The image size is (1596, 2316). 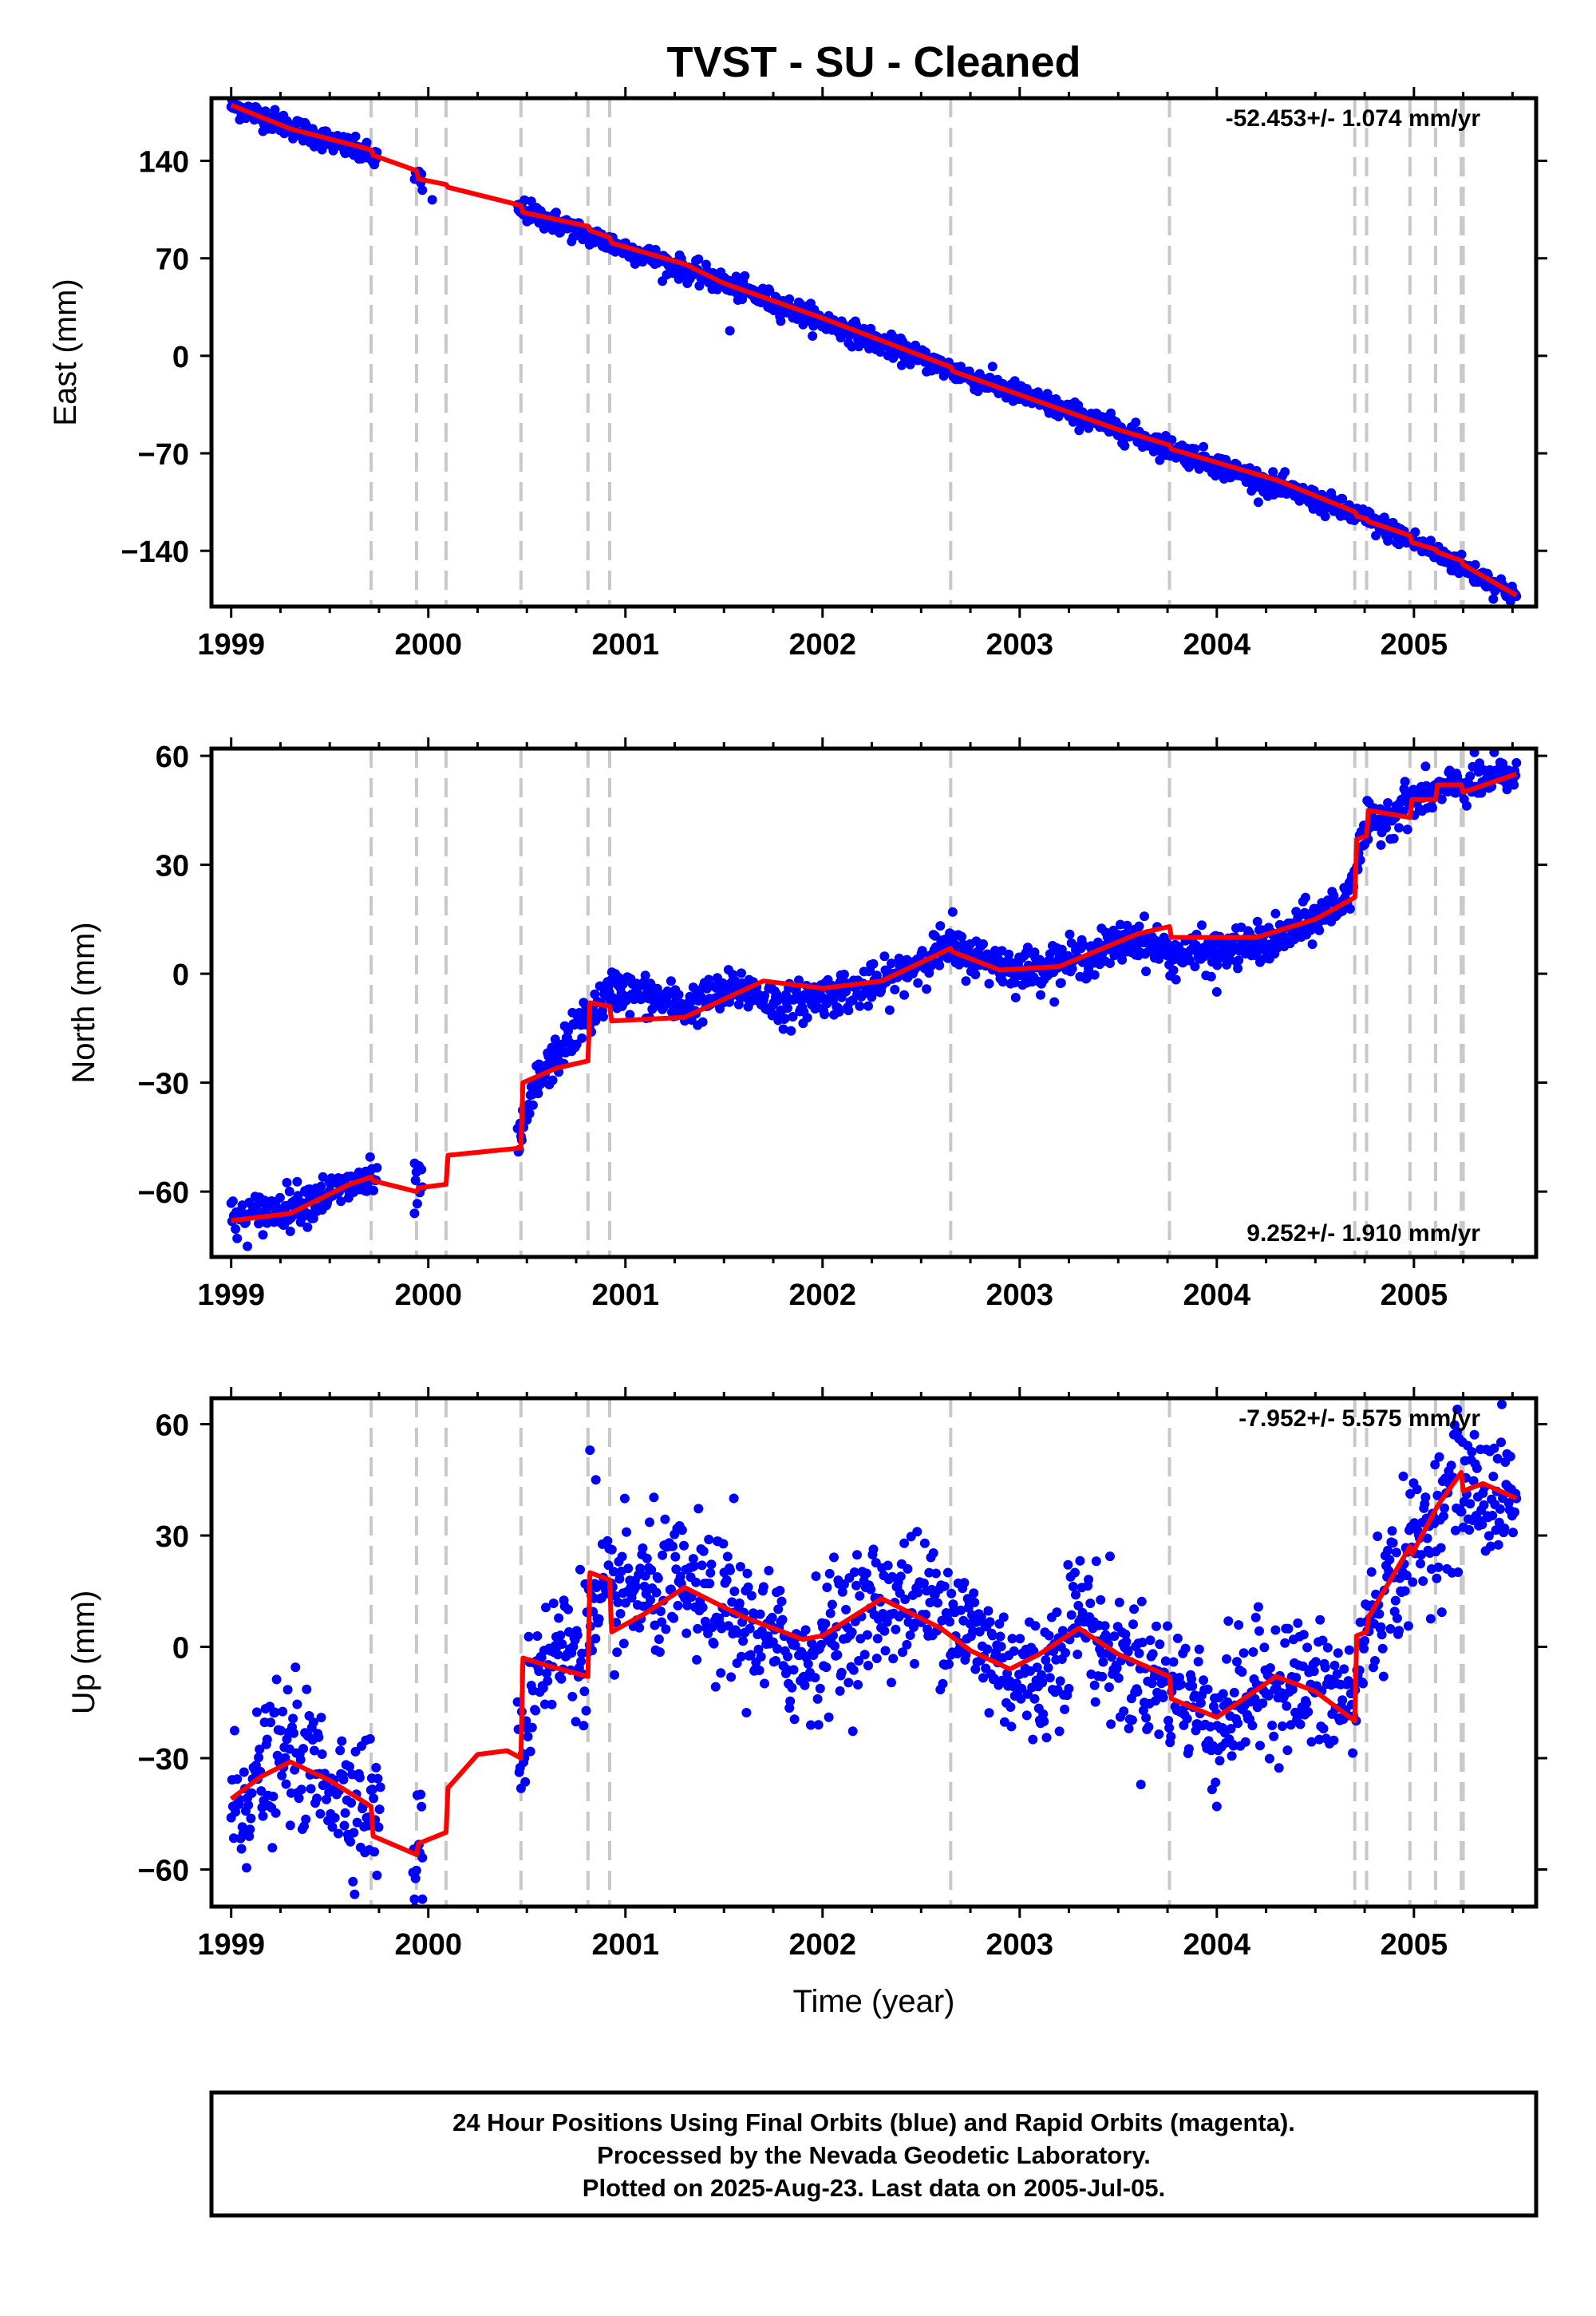 I want to click on x-tick-label: 2005, so click(x=1414, y=1295).